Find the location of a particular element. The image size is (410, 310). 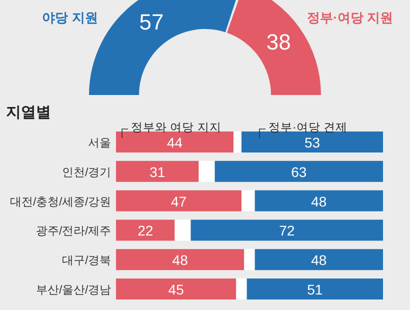

data-label: 72 is located at coordinates (287, 230).